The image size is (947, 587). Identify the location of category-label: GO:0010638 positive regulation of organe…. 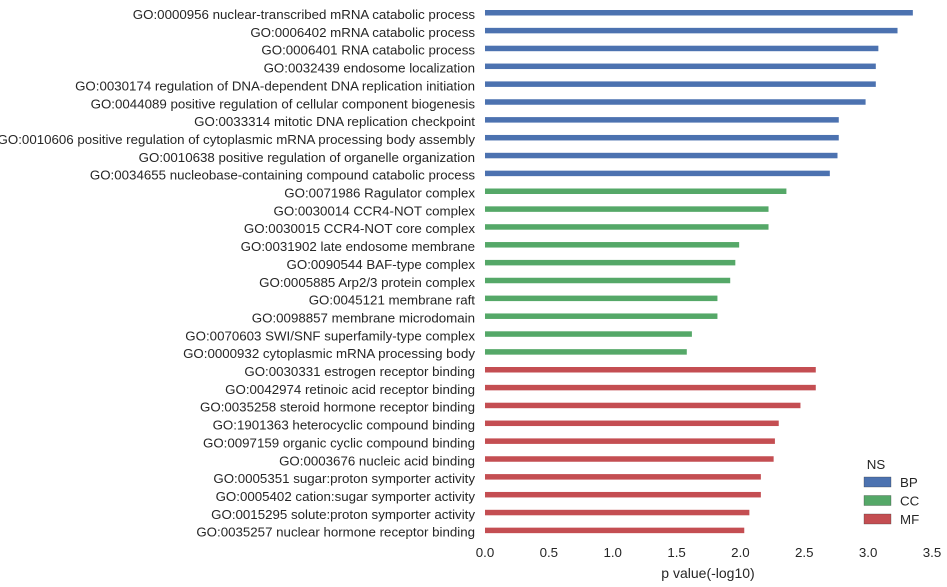
(307, 157).